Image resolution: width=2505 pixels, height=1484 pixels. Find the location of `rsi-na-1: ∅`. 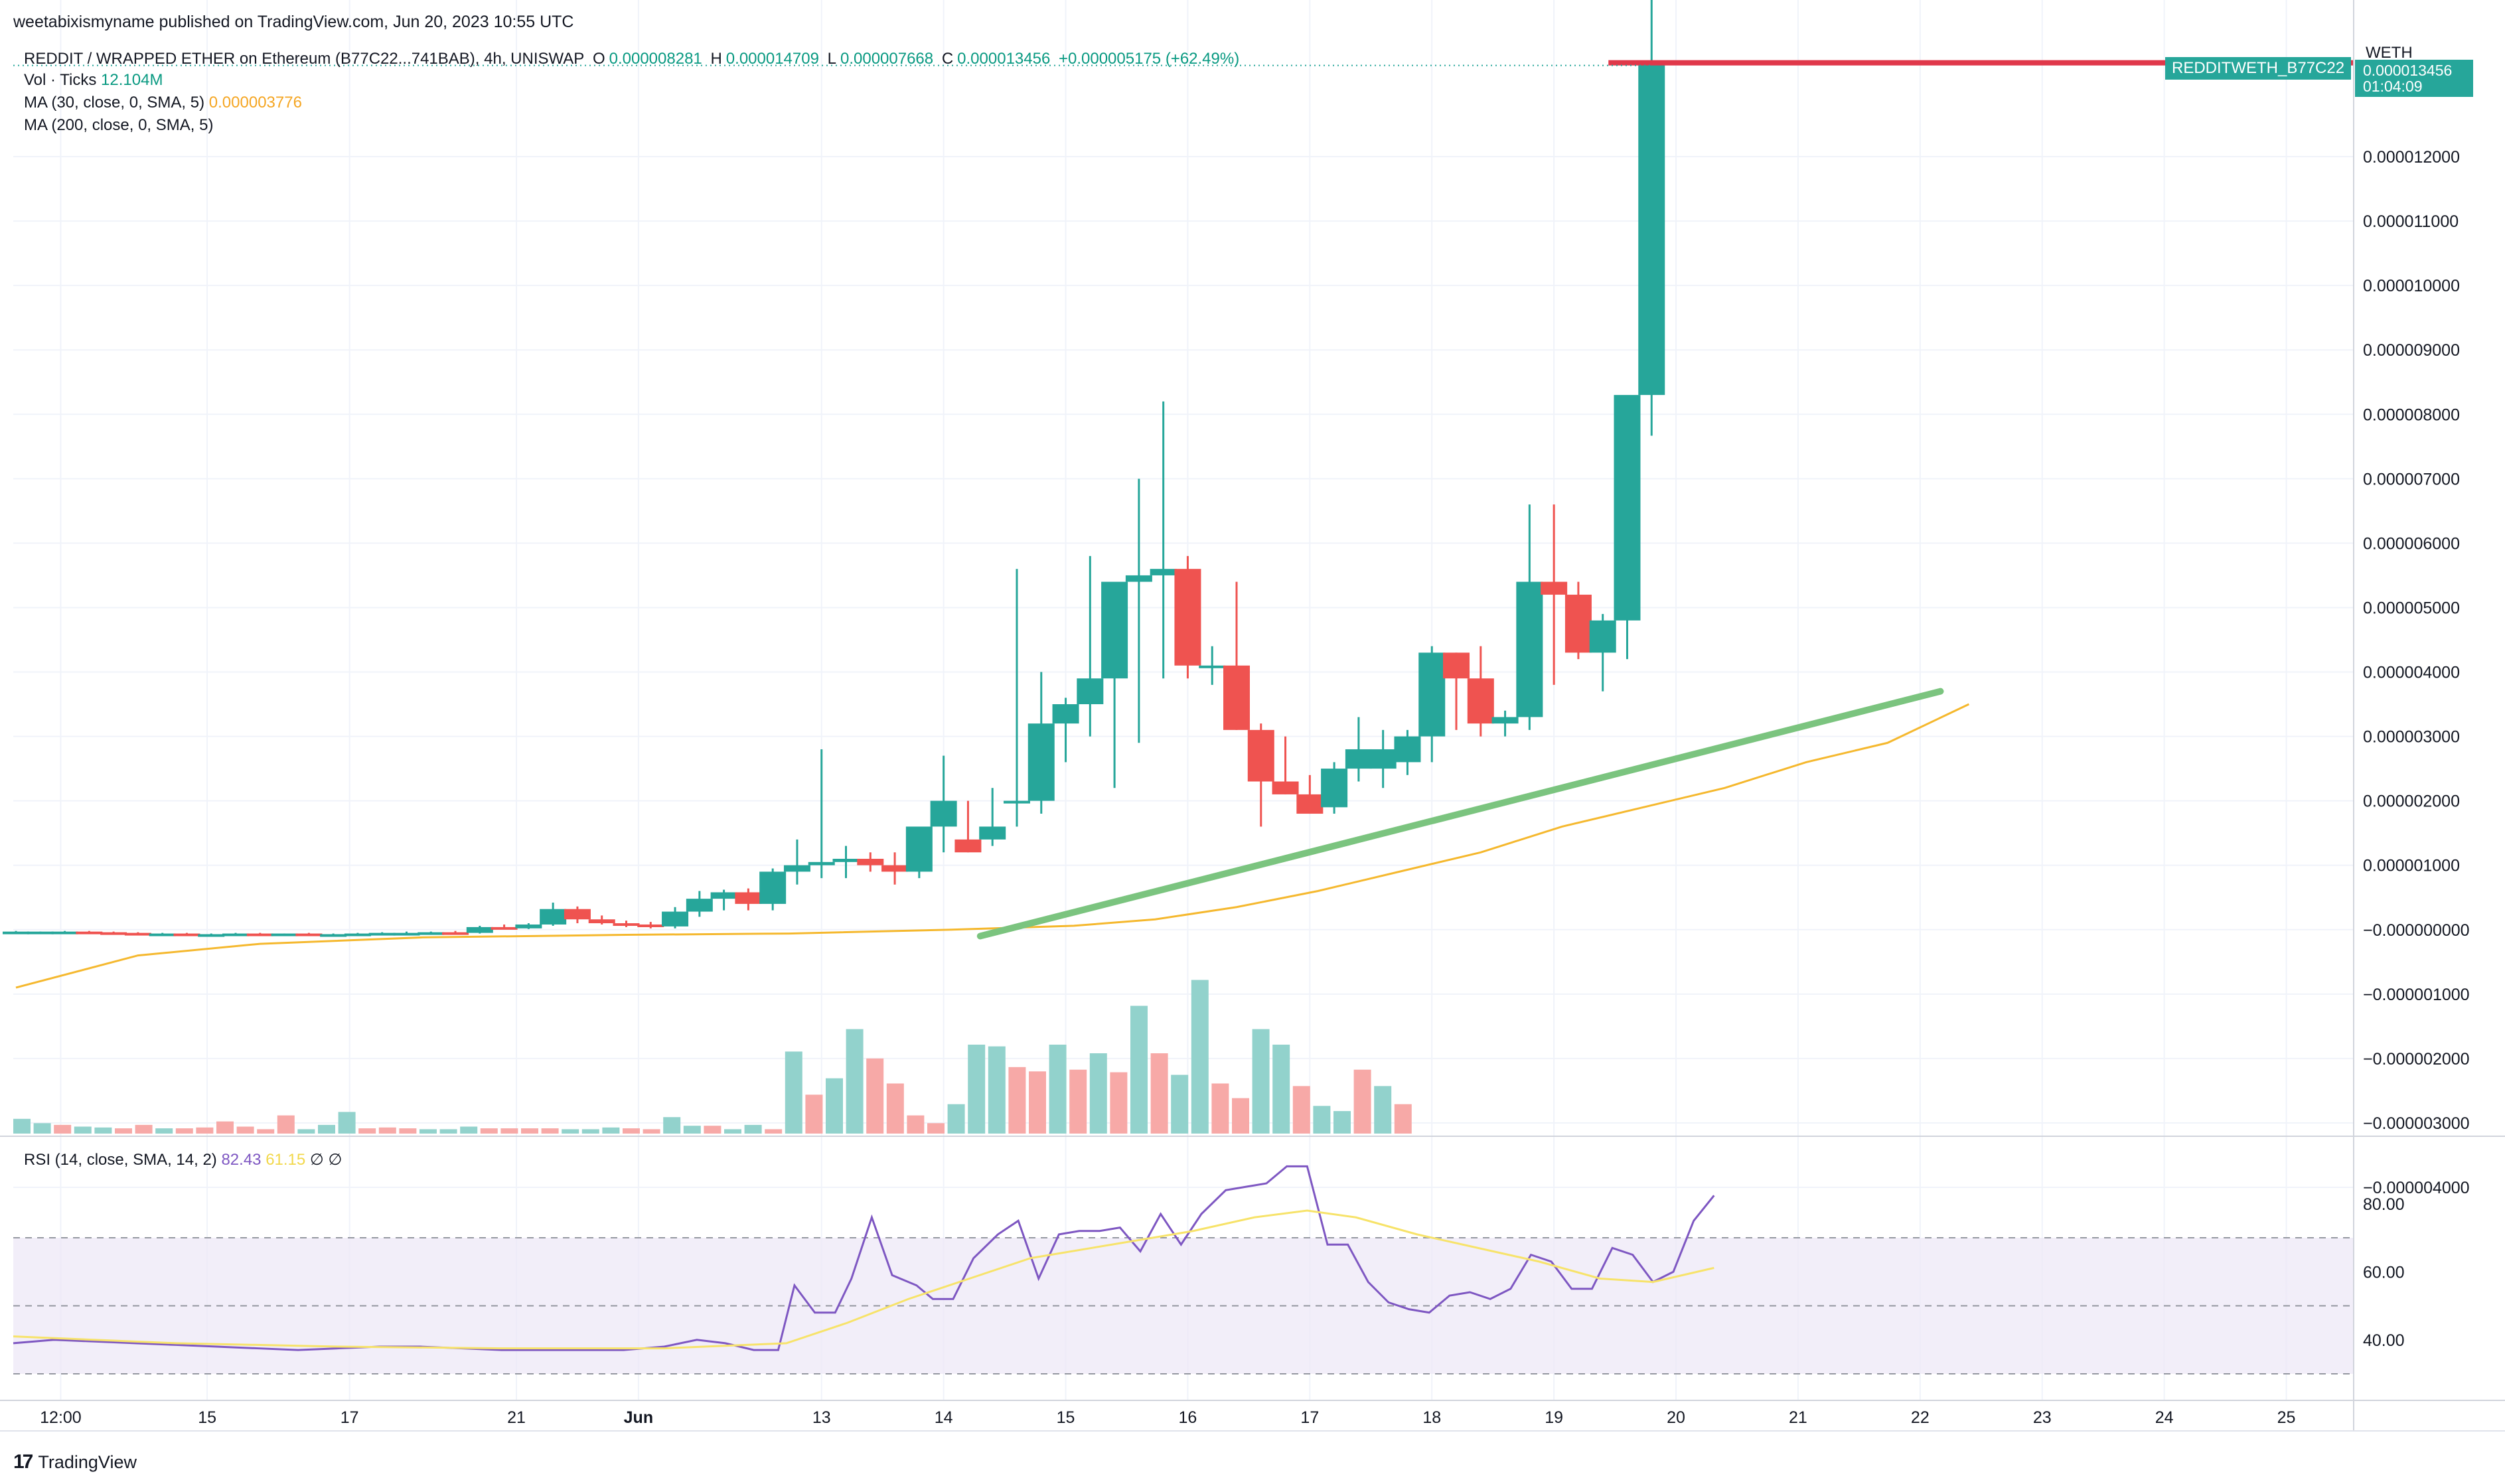

rsi-na-1: ∅ is located at coordinates (317, 1160).